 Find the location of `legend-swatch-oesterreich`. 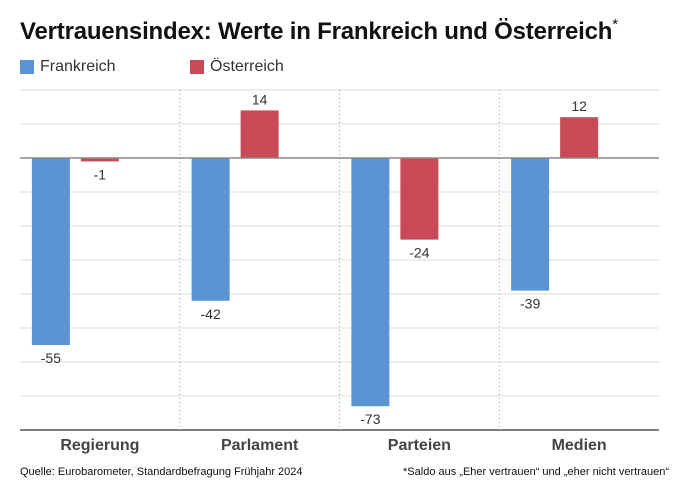

legend-swatch-oesterreich is located at coordinates (197, 67).